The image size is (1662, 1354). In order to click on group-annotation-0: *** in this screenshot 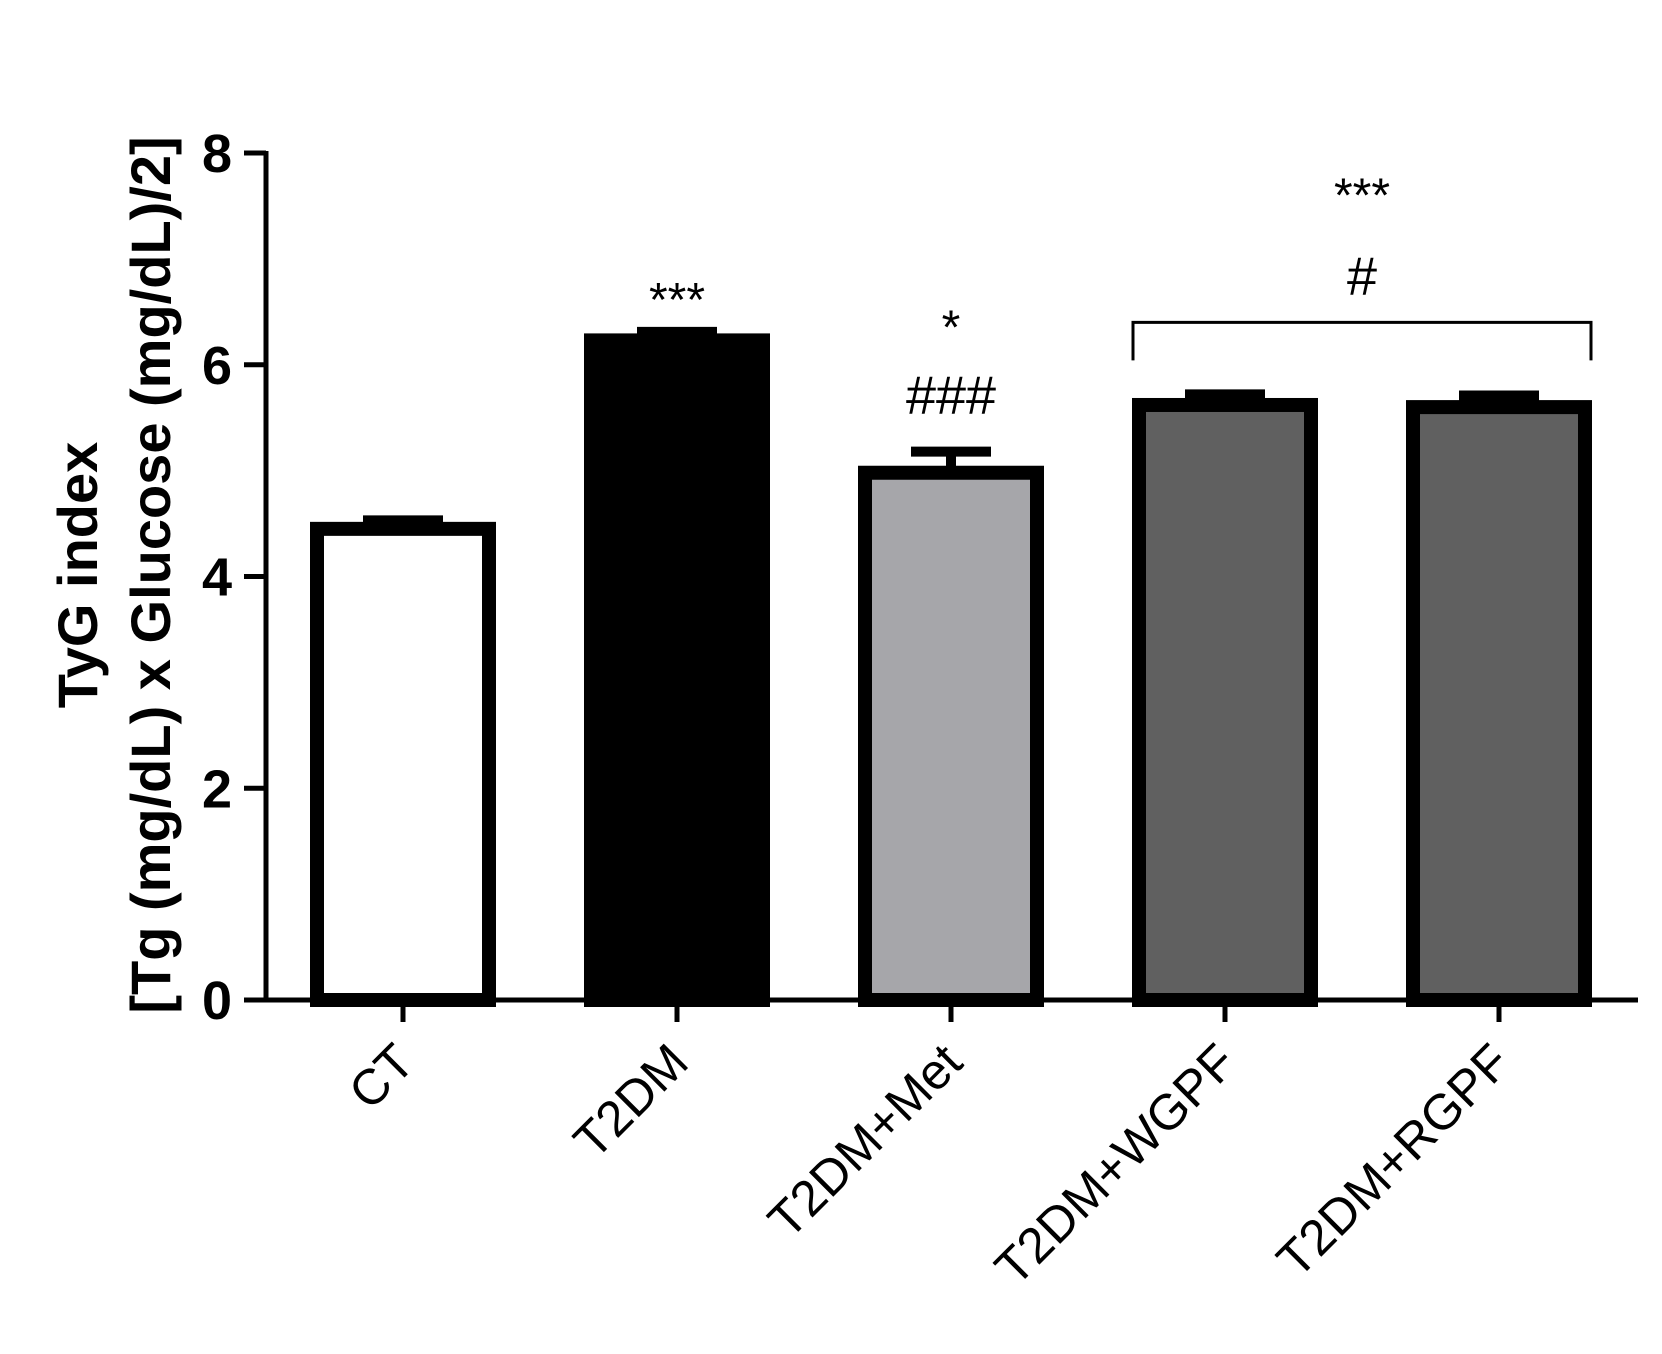, I will do `click(1362, 195)`.